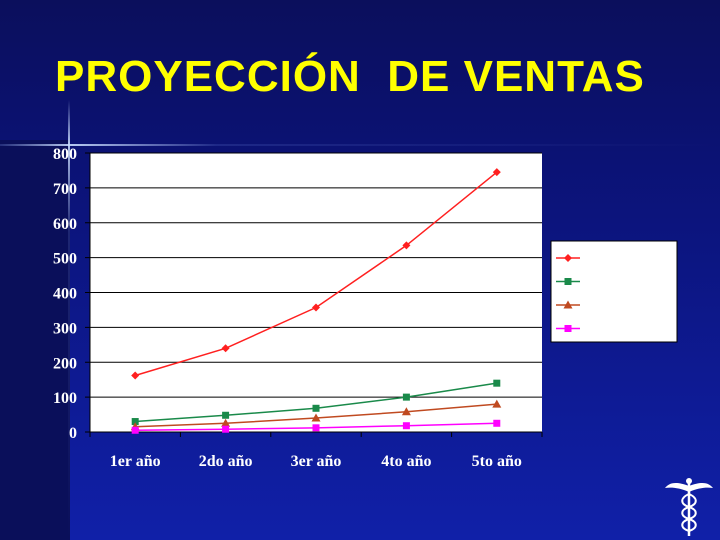 This screenshot has height=540, width=720. I want to click on slide-title: PROYECCIÓN DE VENTAS, so click(350, 76).